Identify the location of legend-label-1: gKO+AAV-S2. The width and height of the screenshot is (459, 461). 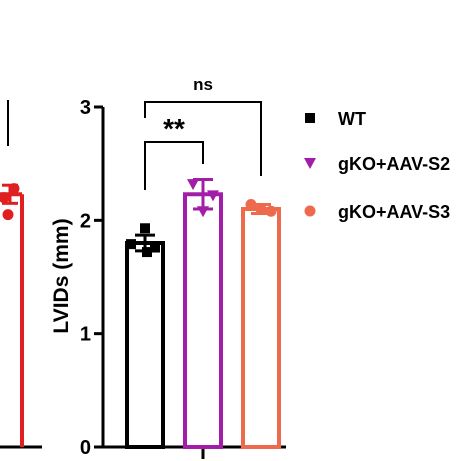
(394, 164).